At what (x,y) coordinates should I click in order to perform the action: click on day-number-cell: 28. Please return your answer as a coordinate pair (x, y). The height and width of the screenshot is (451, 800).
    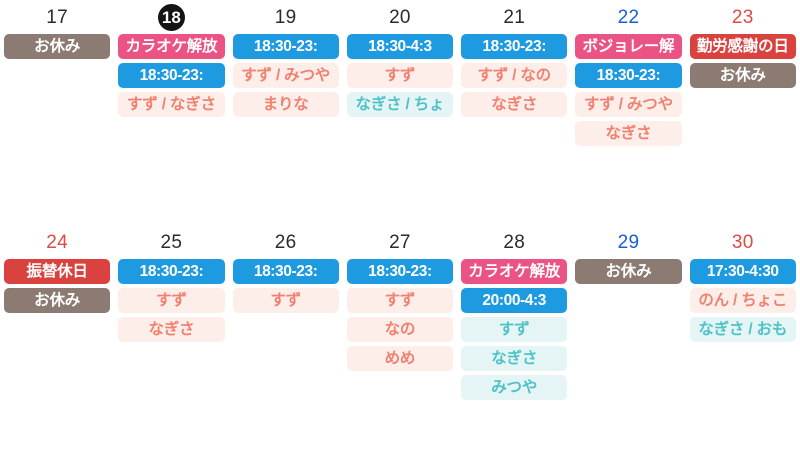
    Looking at the image, I should click on (514, 242).